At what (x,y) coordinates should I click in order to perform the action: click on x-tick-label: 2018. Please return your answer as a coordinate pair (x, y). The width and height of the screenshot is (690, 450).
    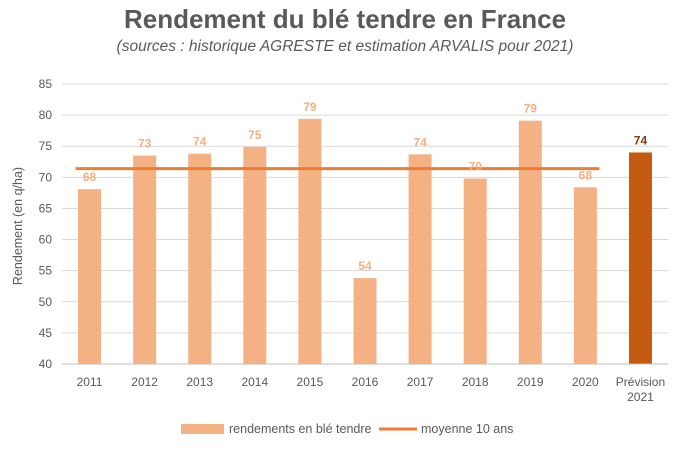
    Looking at the image, I should click on (475, 382).